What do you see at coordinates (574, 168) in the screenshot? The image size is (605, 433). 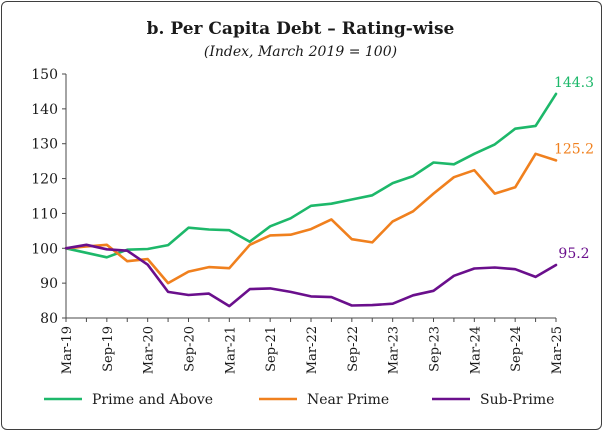 I see `end-labels: 144.3 125.2 95.2` at bounding box center [574, 168].